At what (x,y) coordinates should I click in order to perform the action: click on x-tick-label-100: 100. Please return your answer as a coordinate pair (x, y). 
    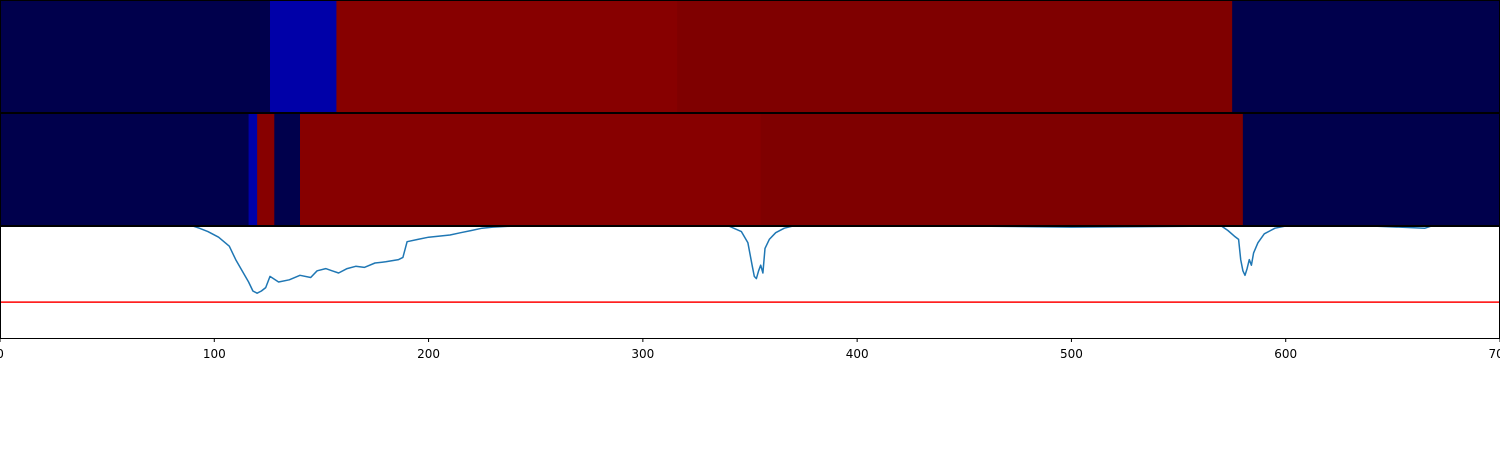
    Looking at the image, I should click on (214, 354).